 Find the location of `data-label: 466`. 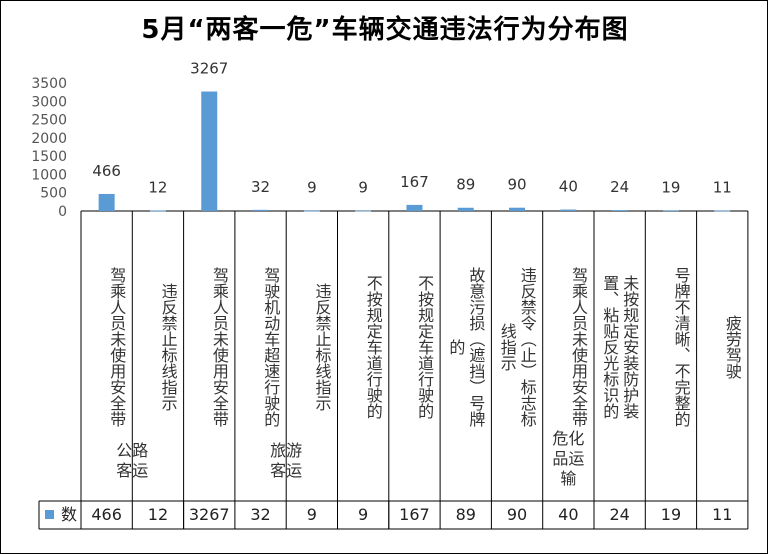

data-label: 466 is located at coordinates (106, 171).